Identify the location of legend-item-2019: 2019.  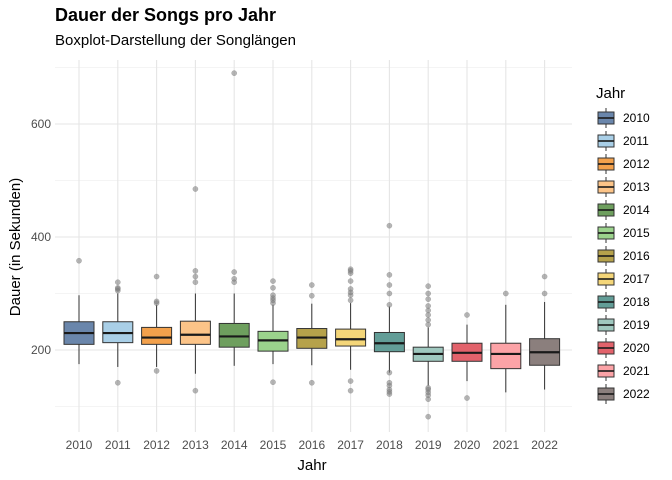
(623, 325).